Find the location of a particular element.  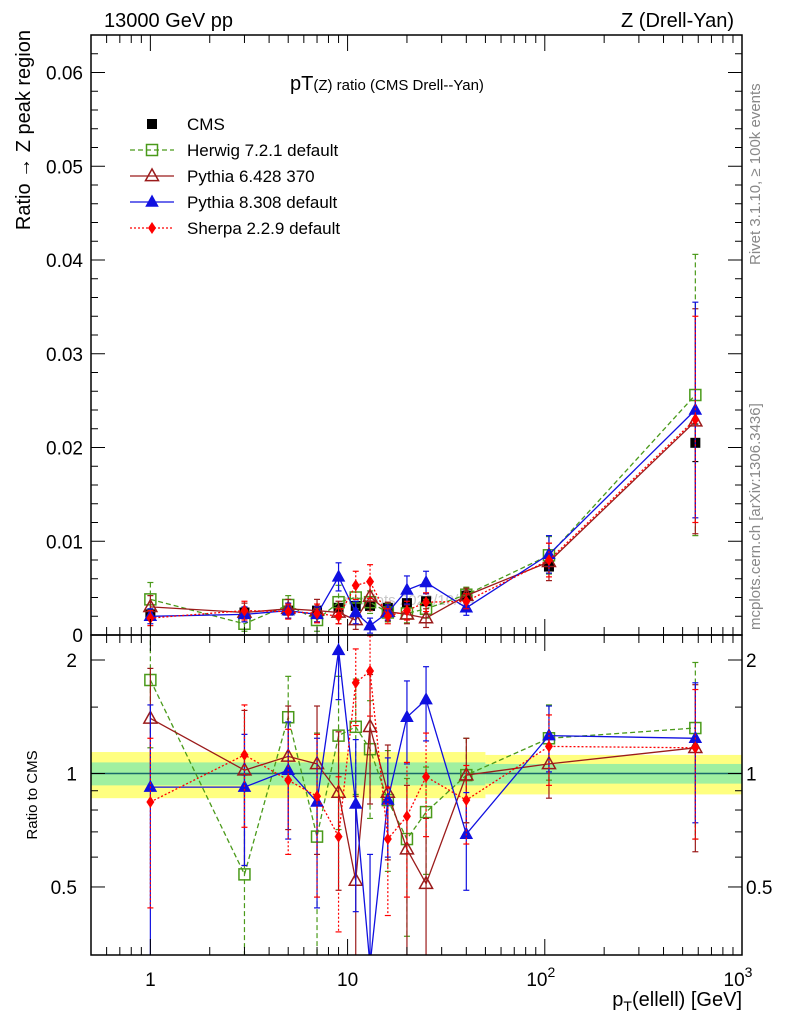

x-tick-label: 10² is located at coordinates (540, 977).